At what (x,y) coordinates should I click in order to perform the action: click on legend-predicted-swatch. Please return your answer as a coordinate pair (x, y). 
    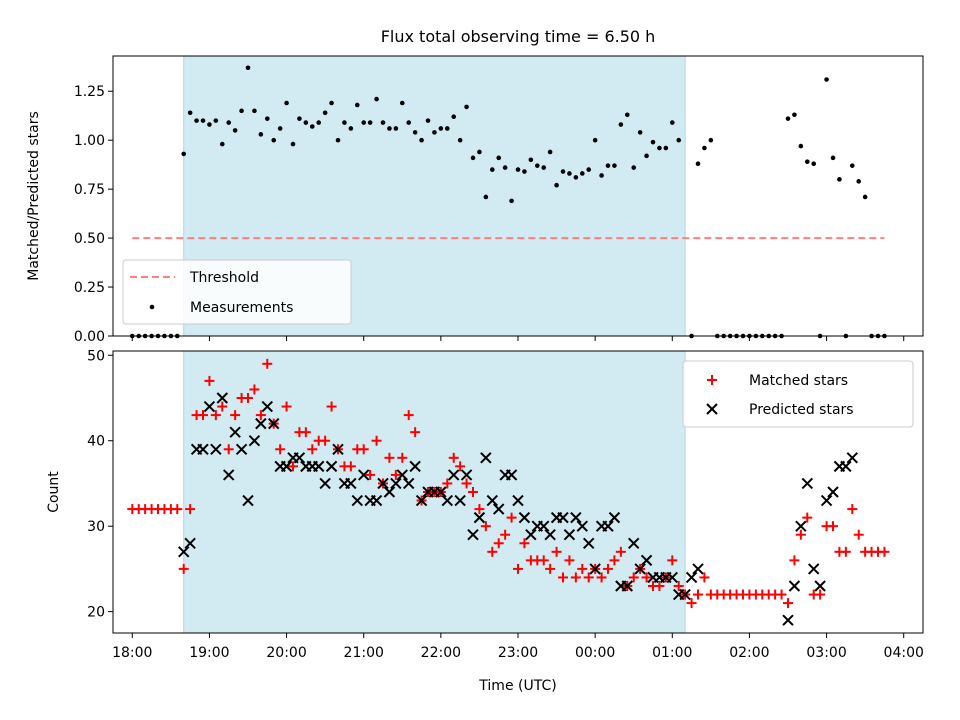
    Looking at the image, I should click on (712, 409).